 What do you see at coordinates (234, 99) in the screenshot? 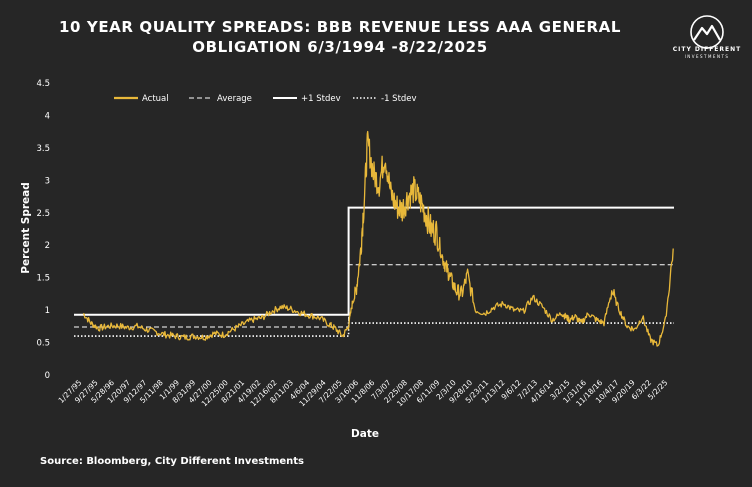
I see `legend-label-average: Average` at bounding box center [234, 99].